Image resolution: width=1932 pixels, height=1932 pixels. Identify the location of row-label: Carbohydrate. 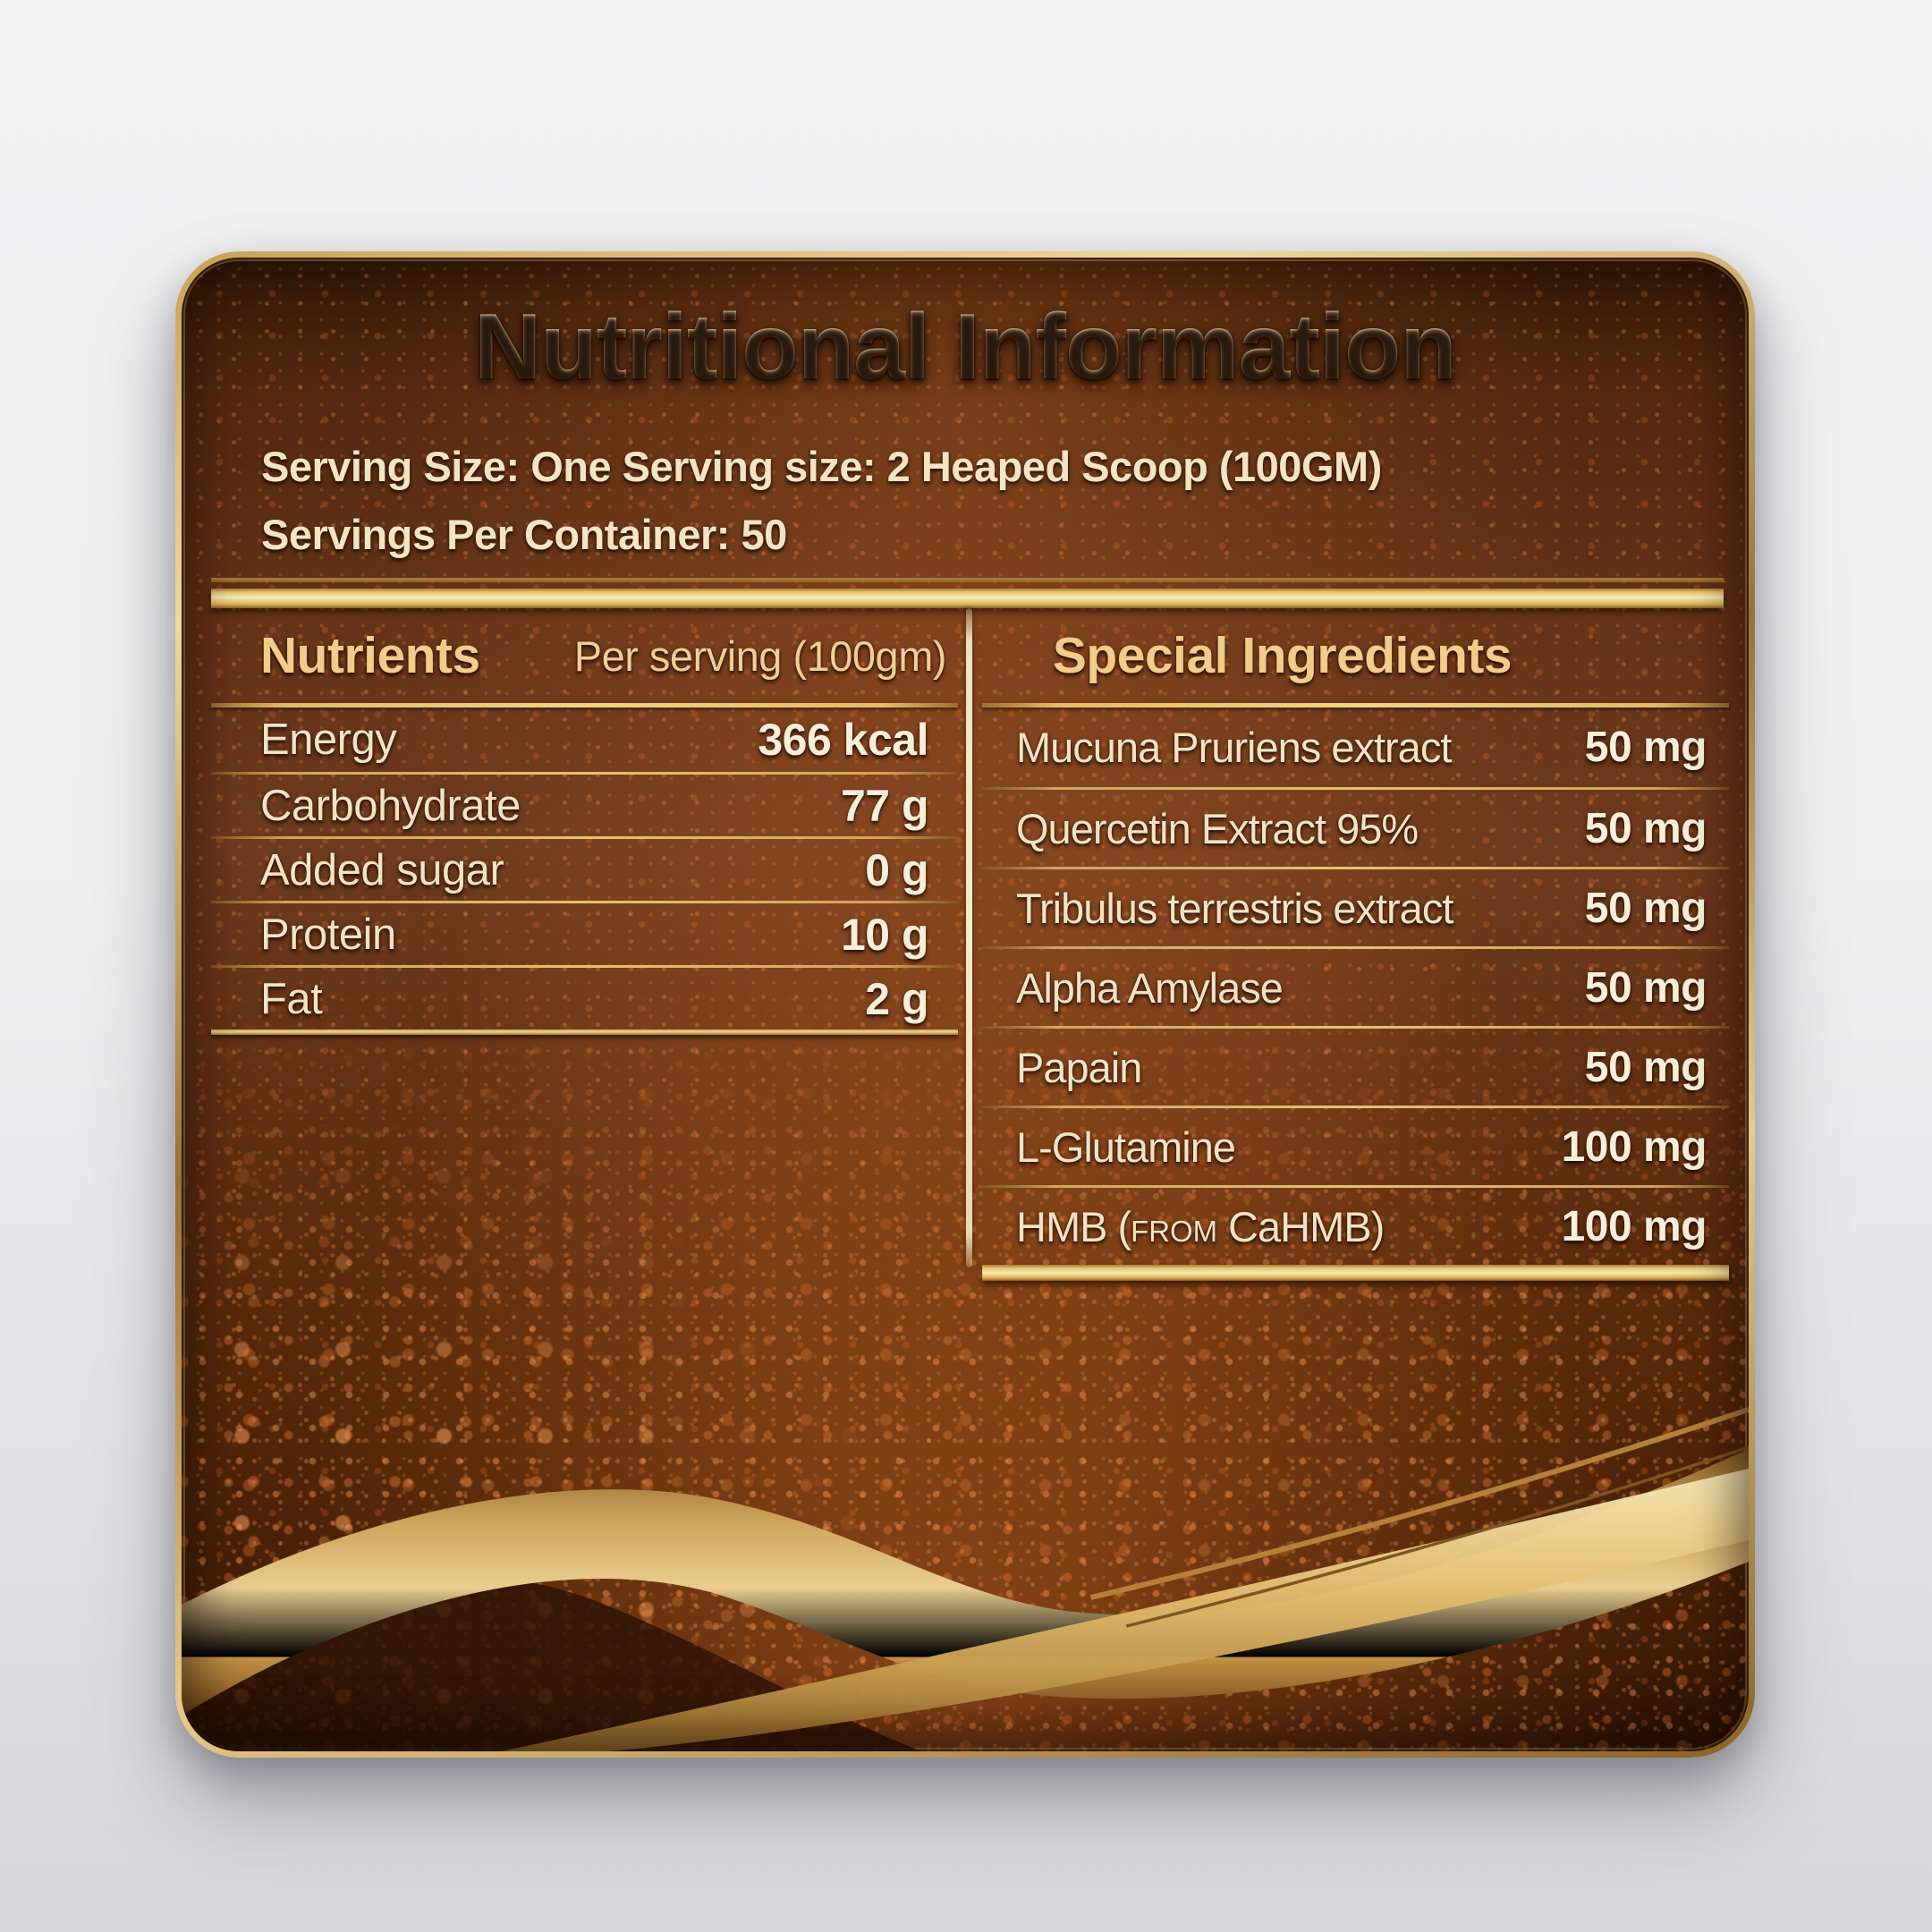
(390, 805).